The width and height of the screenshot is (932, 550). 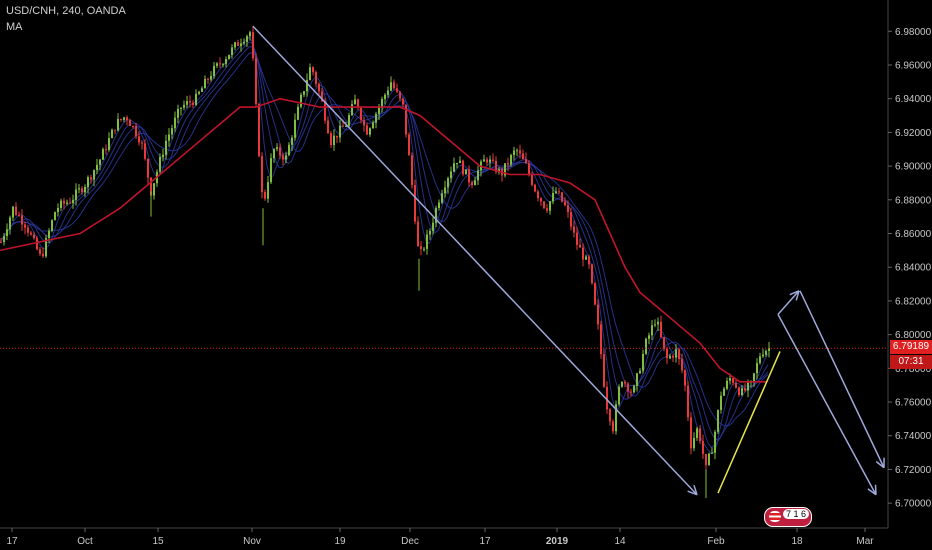 What do you see at coordinates (788, 517) in the screenshot?
I see `event-badge: 7 1 6` at bounding box center [788, 517].